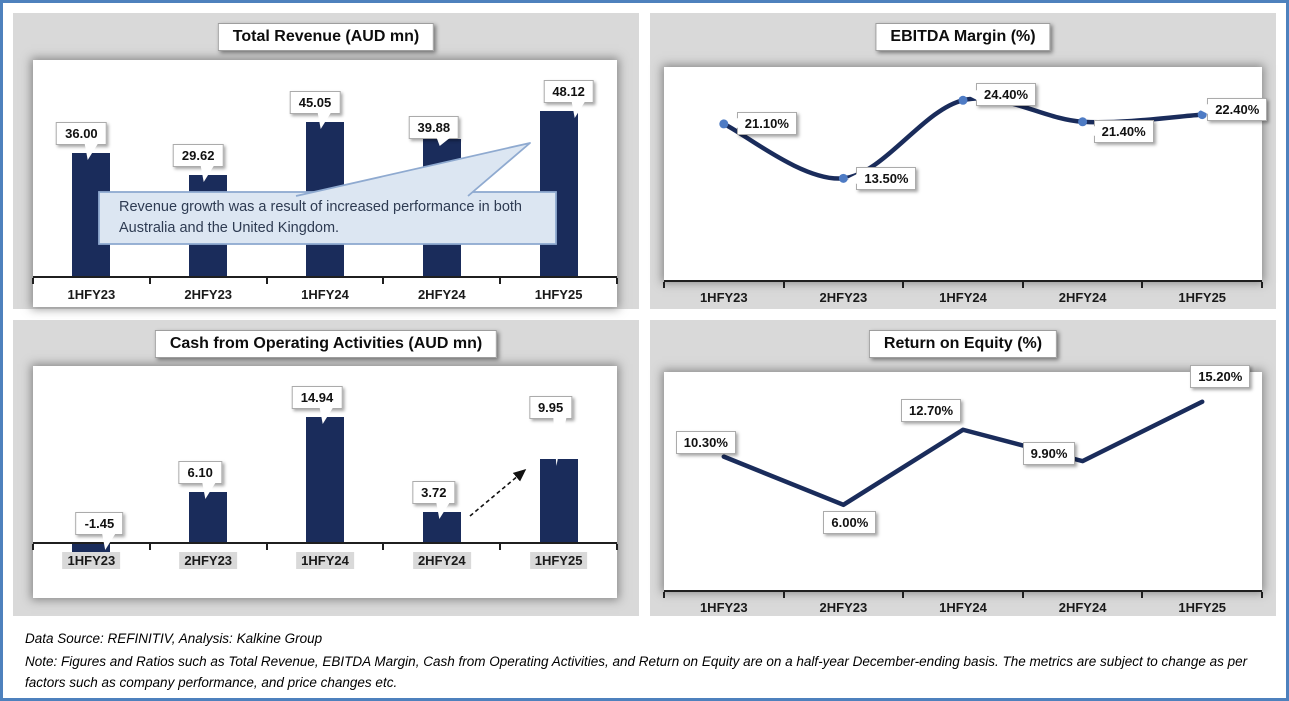 The width and height of the screenshot is (1289, 701). I want to click on data-label-callout: 48.12, so click(568, 98).